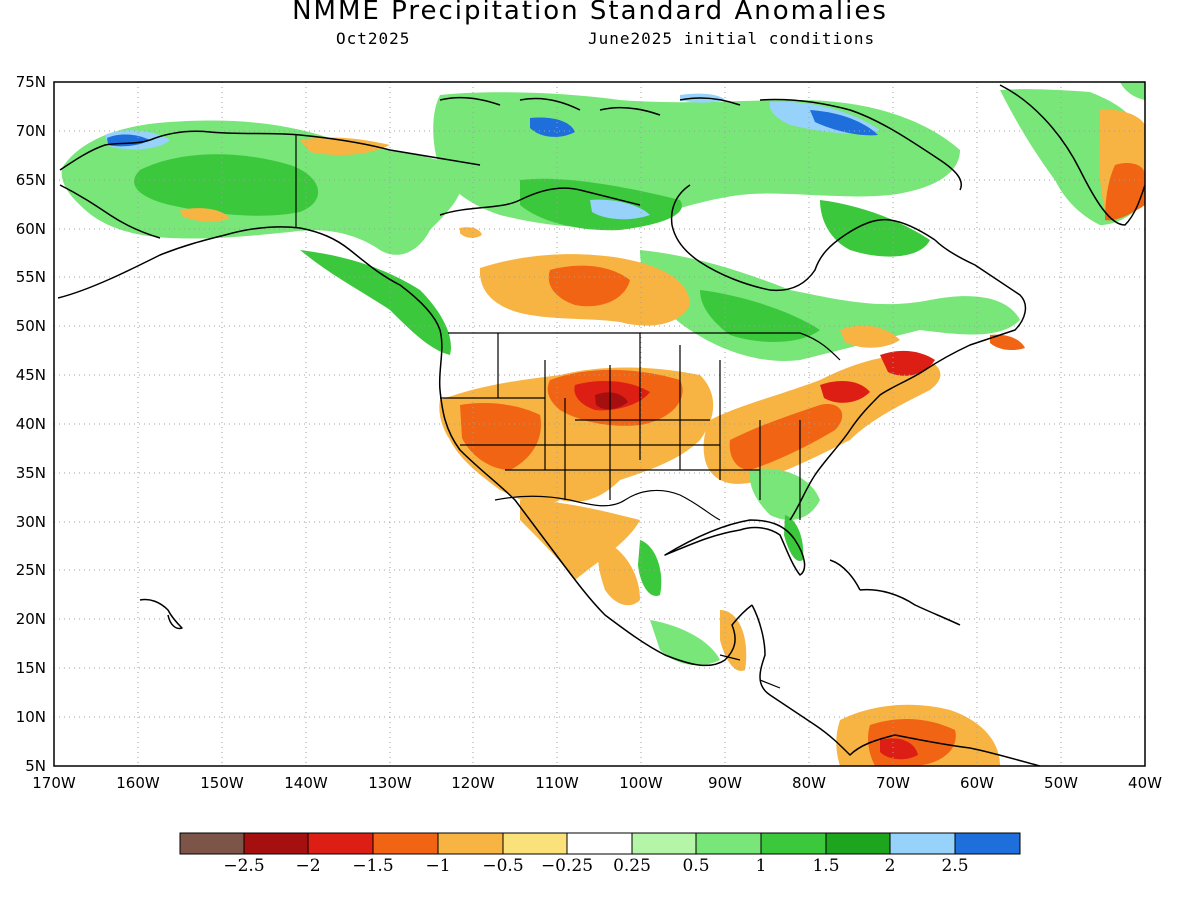 Image resolution: width=1200 pixels, height=900 pixels. Describe the element at coordinates (503, 866) in the screenshot. I see `colorbar-label: −0.5` at that location.